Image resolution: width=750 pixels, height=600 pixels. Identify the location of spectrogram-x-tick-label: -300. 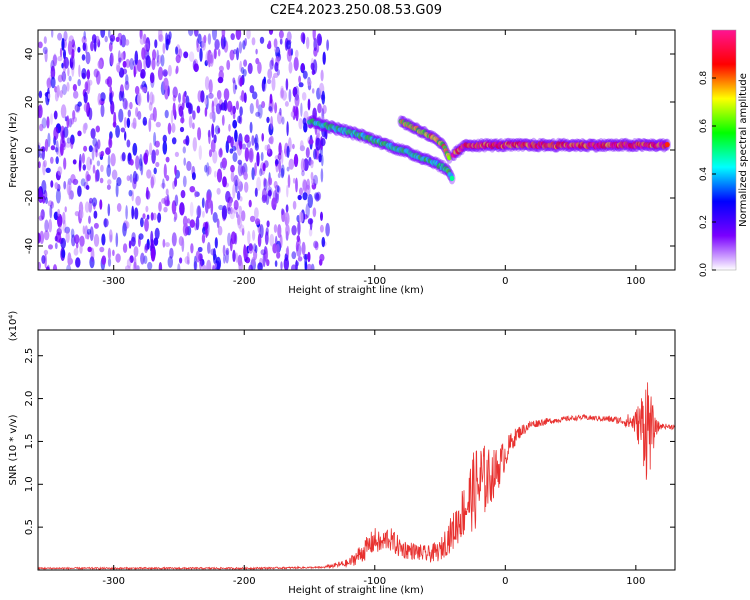
(113, 281).